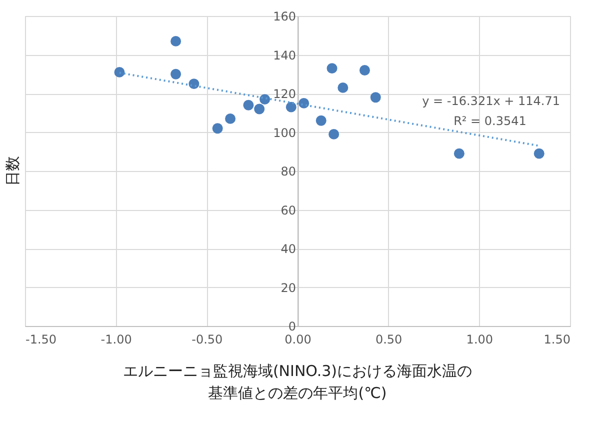 The image size is (610, 421). Describe the element at coordinates (288, 171) in the screenshot. I see `y-tick-label: 80` at that location.